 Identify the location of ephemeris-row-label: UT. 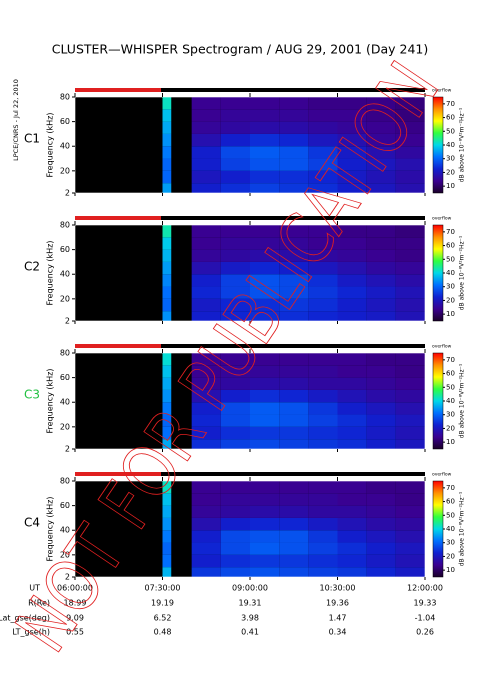
(34, 588).